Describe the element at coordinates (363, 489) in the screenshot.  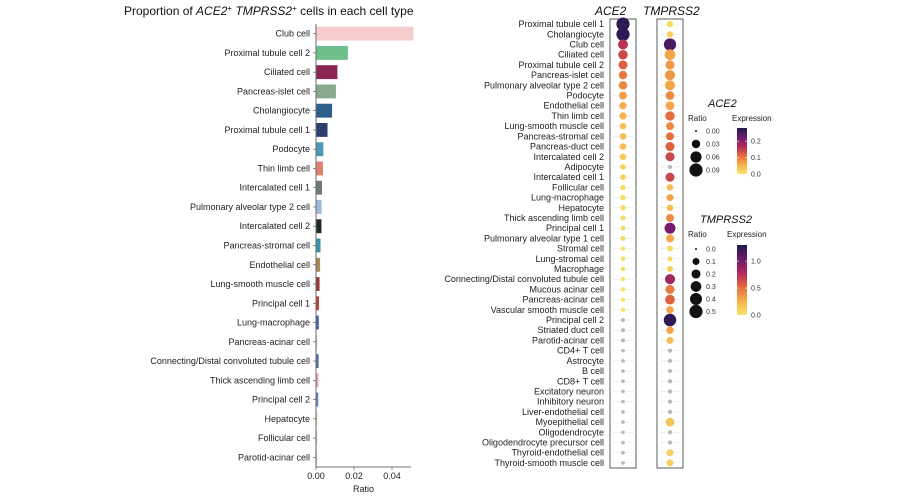
I see `bar-x-axis-label: Ratio` at that location.